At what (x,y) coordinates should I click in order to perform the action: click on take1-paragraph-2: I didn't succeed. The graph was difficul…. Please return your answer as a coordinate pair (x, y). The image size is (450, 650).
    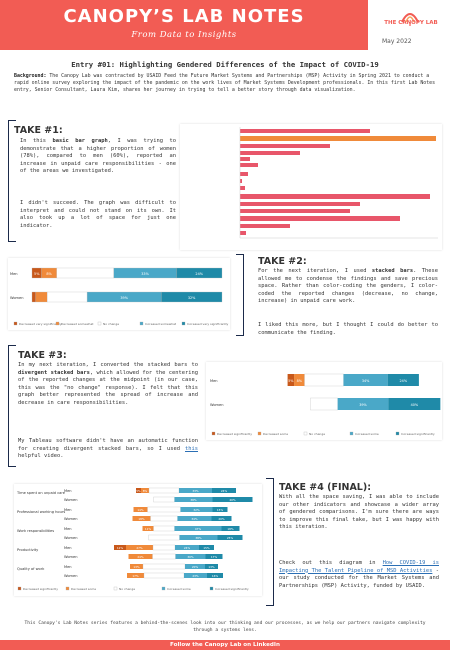
    Looking at the image, I should click on (98, 214).